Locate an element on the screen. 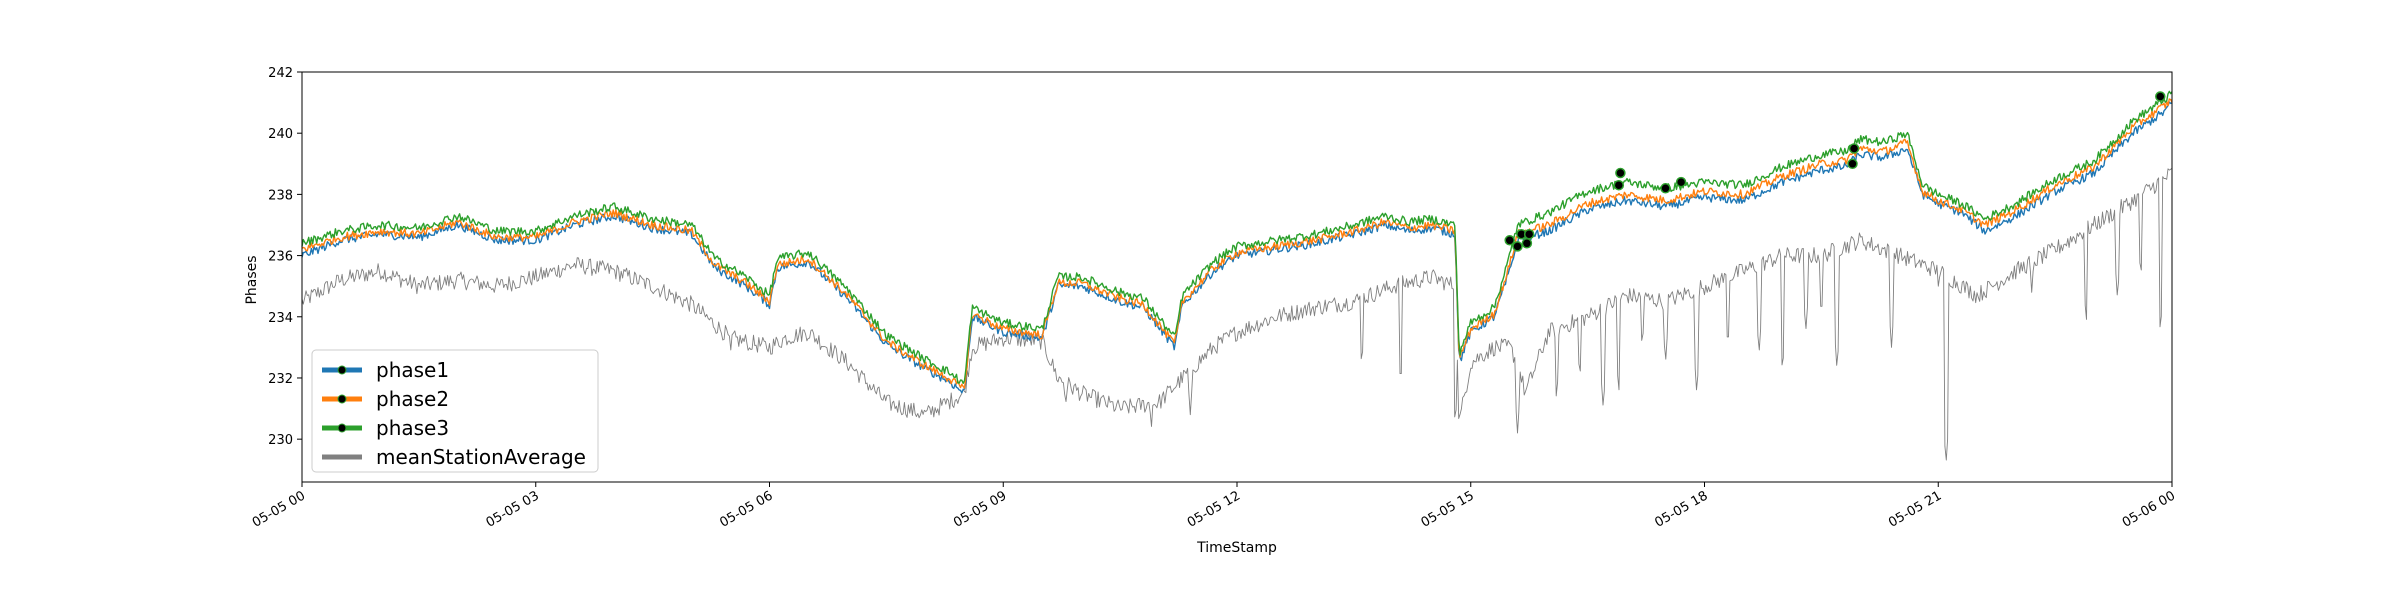 The height and width of the screenshot is (600, 2400). legend-label-meanStationAverage: meanStationAverage is located at coordinates (481, 457).